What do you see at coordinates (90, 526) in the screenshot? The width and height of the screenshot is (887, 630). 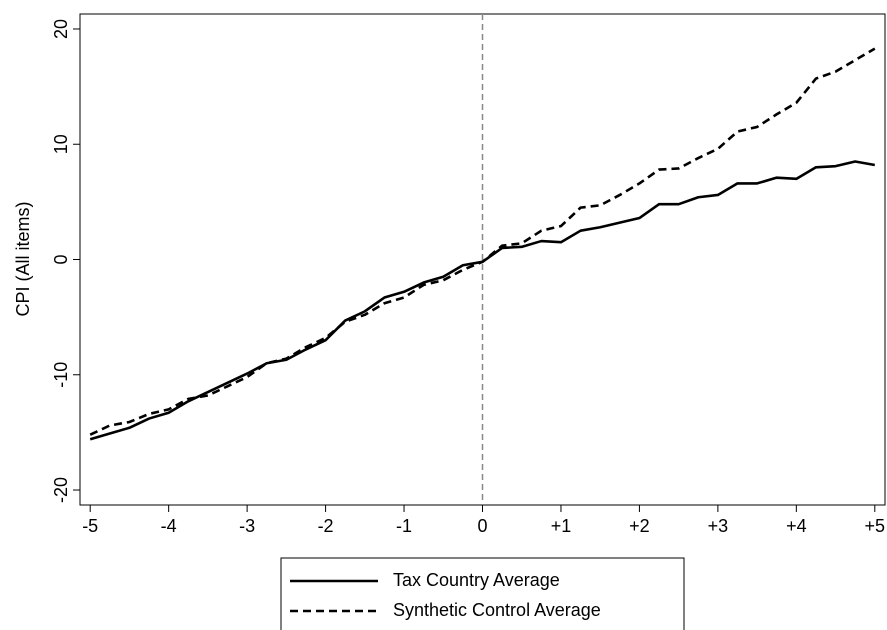 I see `x-tick-label: -5` at bounding box center [90, 526].